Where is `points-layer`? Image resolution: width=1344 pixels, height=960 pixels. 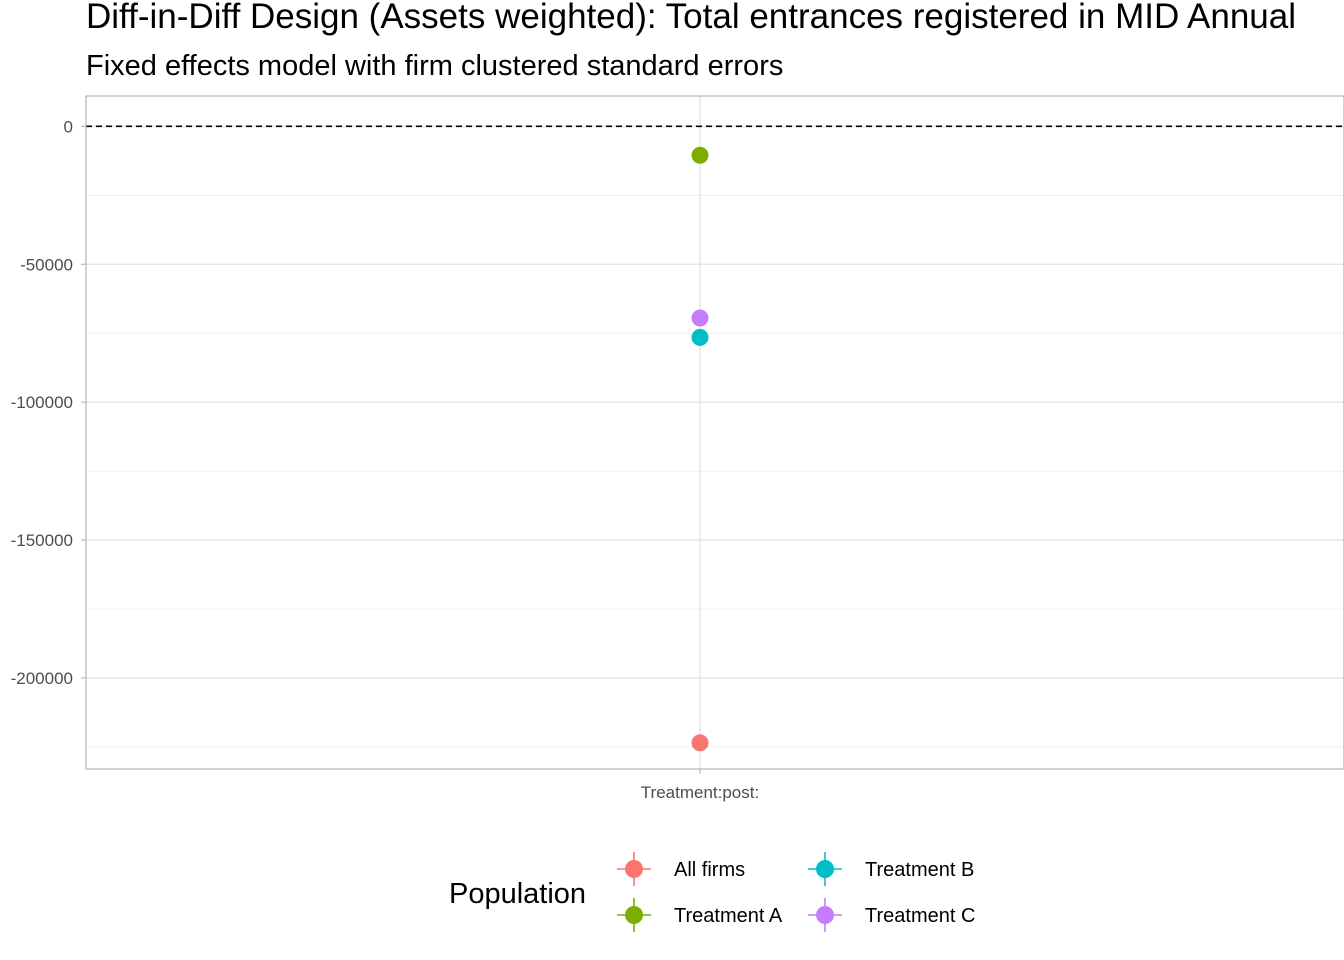 points-layer is located at coordinates (700, 449).